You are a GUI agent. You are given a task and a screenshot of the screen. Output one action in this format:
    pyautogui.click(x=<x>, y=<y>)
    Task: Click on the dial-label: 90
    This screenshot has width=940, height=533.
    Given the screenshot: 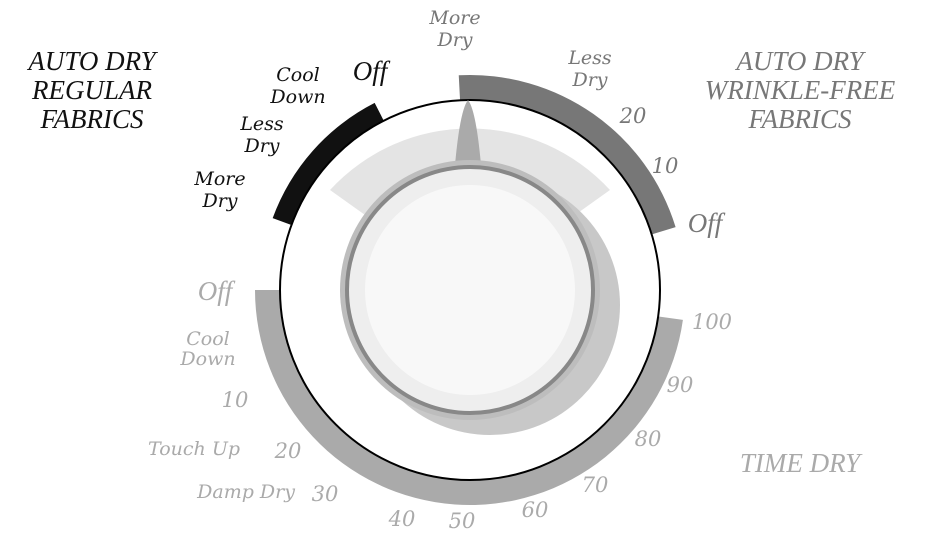 What is the action you would take?
    pyautogui.click(x=680, y=385)
    